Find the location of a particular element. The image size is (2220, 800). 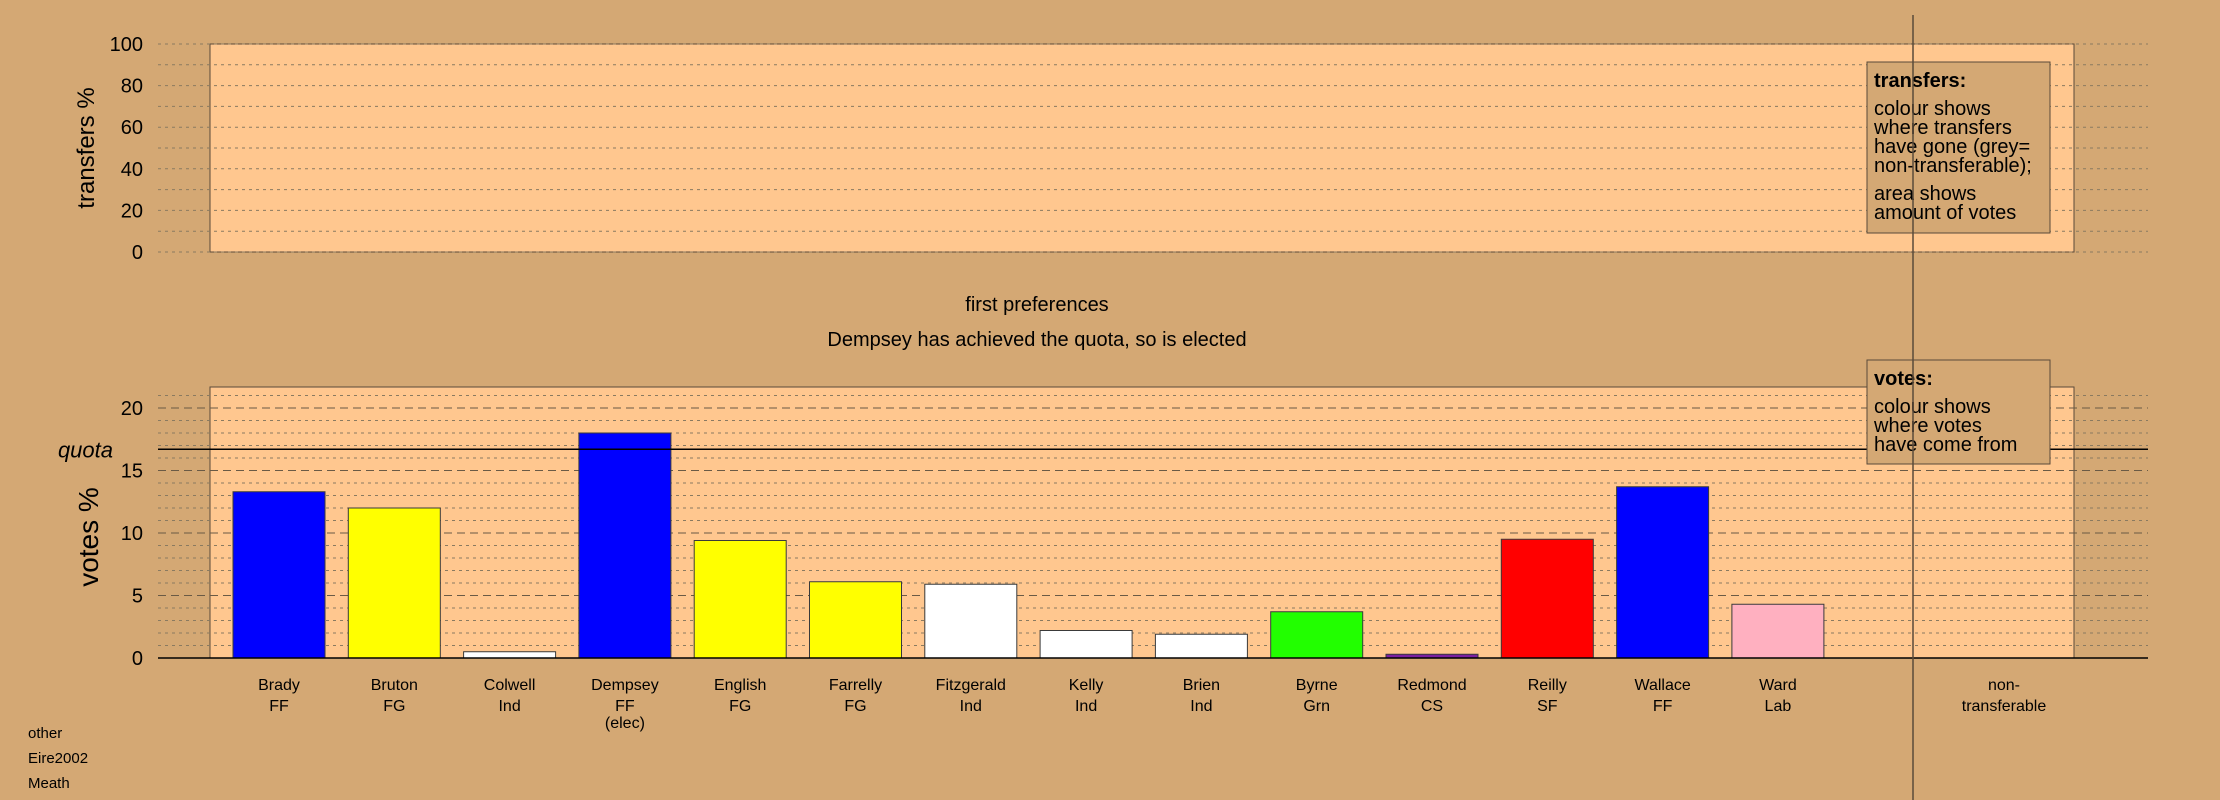

chart-title: first preferences is located at coordinates (1036, 305).